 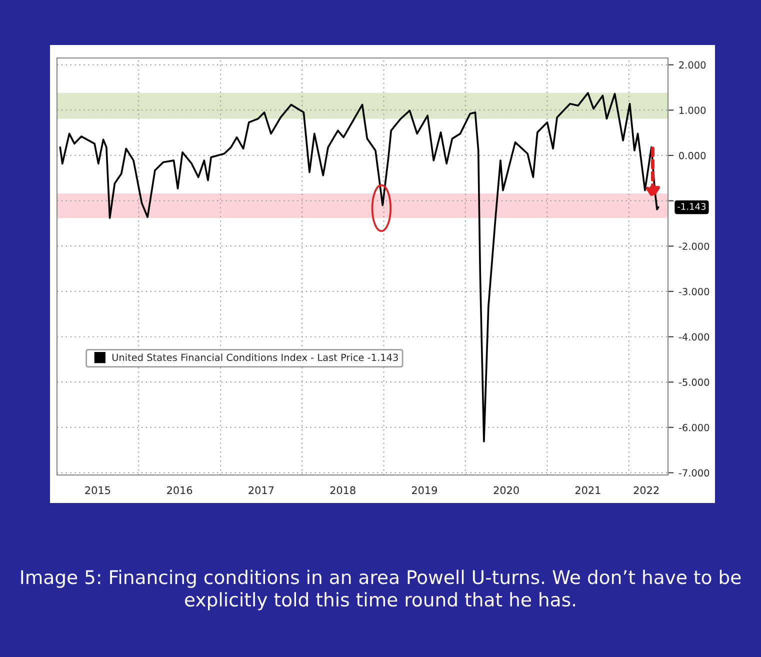 What do you see at coordinates (587, 490) in the screenshot?
I see `x-tick-label: 2021` at bounding box center [587, 490].